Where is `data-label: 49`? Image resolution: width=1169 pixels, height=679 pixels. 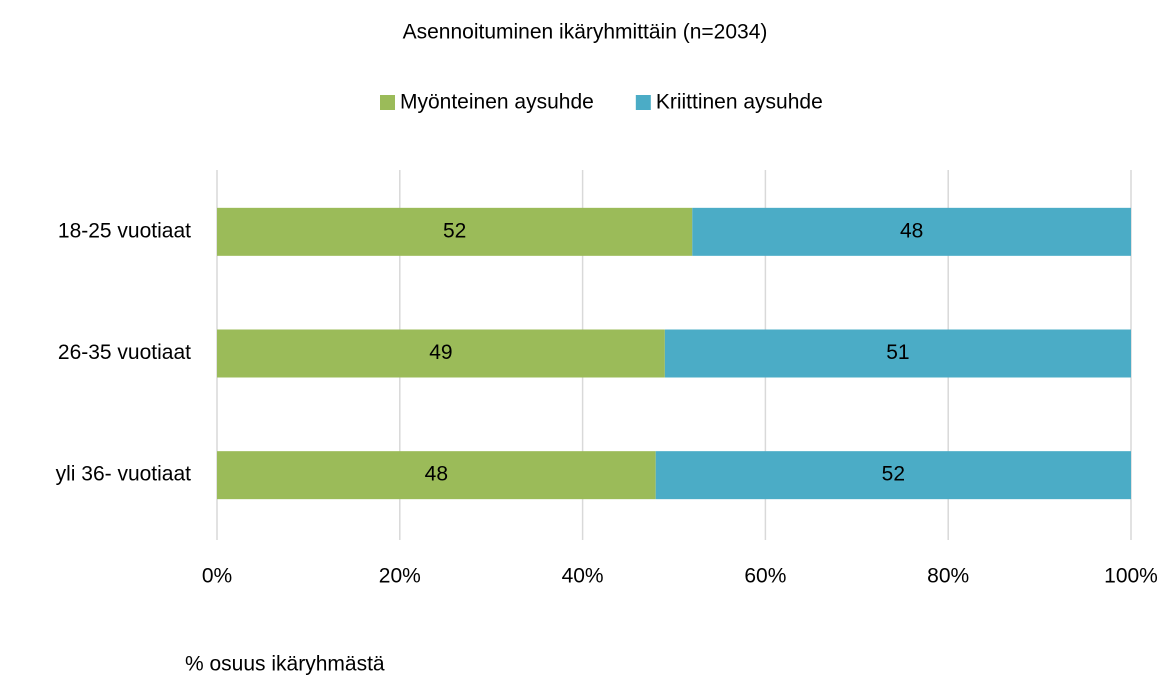
data-label: 49 is located at coordinates (440, 352).